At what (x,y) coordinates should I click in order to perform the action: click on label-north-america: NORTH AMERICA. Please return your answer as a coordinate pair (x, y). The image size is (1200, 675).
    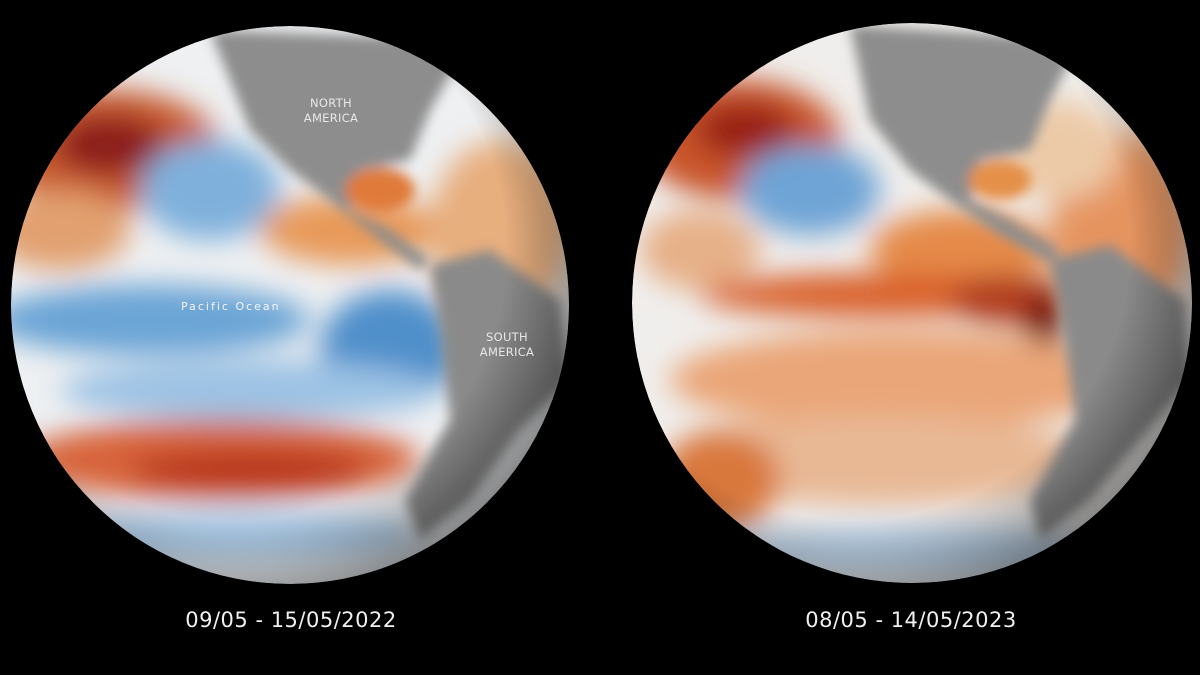
    Looking at the image, I should click on (331, 111).